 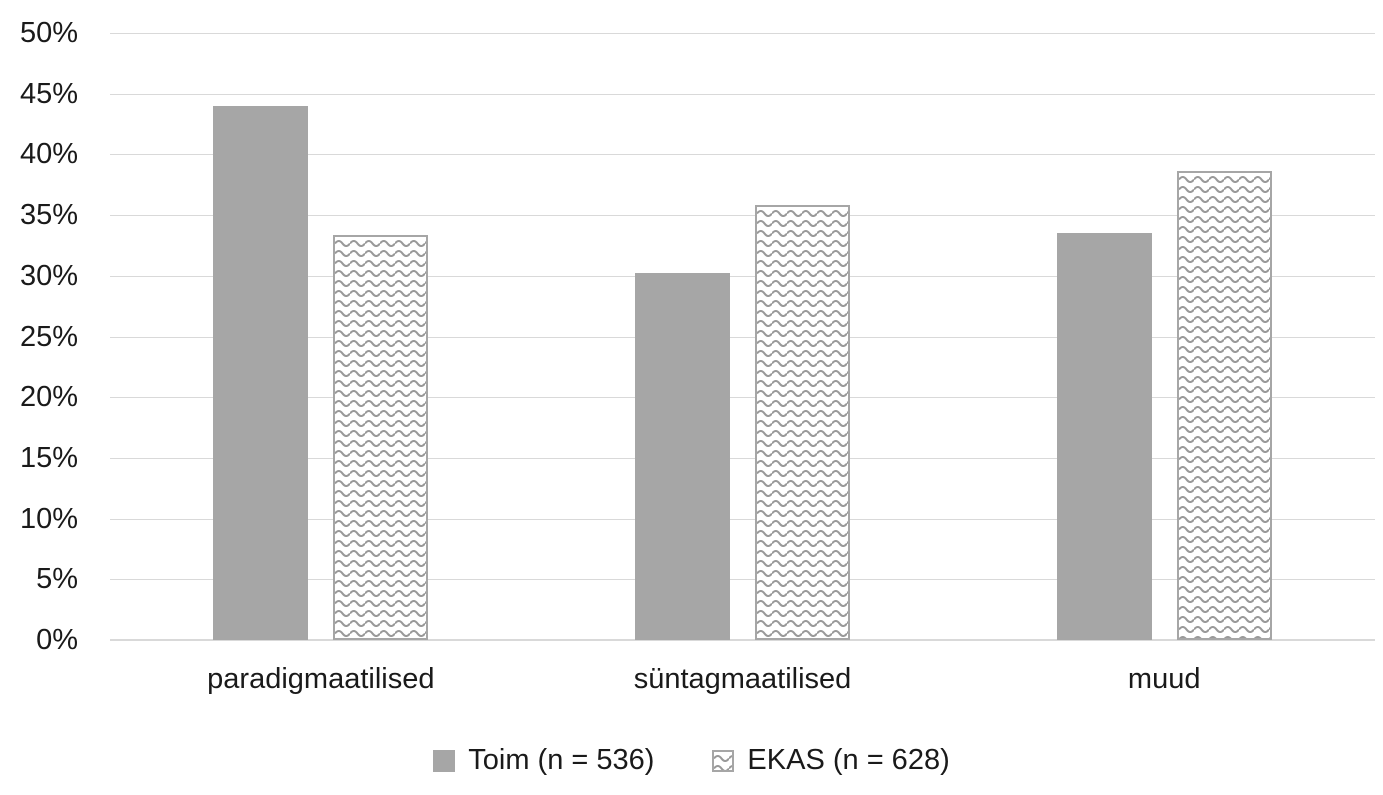 I want to click on y-tick-label-35: 35%, so click(x=48, y=215).